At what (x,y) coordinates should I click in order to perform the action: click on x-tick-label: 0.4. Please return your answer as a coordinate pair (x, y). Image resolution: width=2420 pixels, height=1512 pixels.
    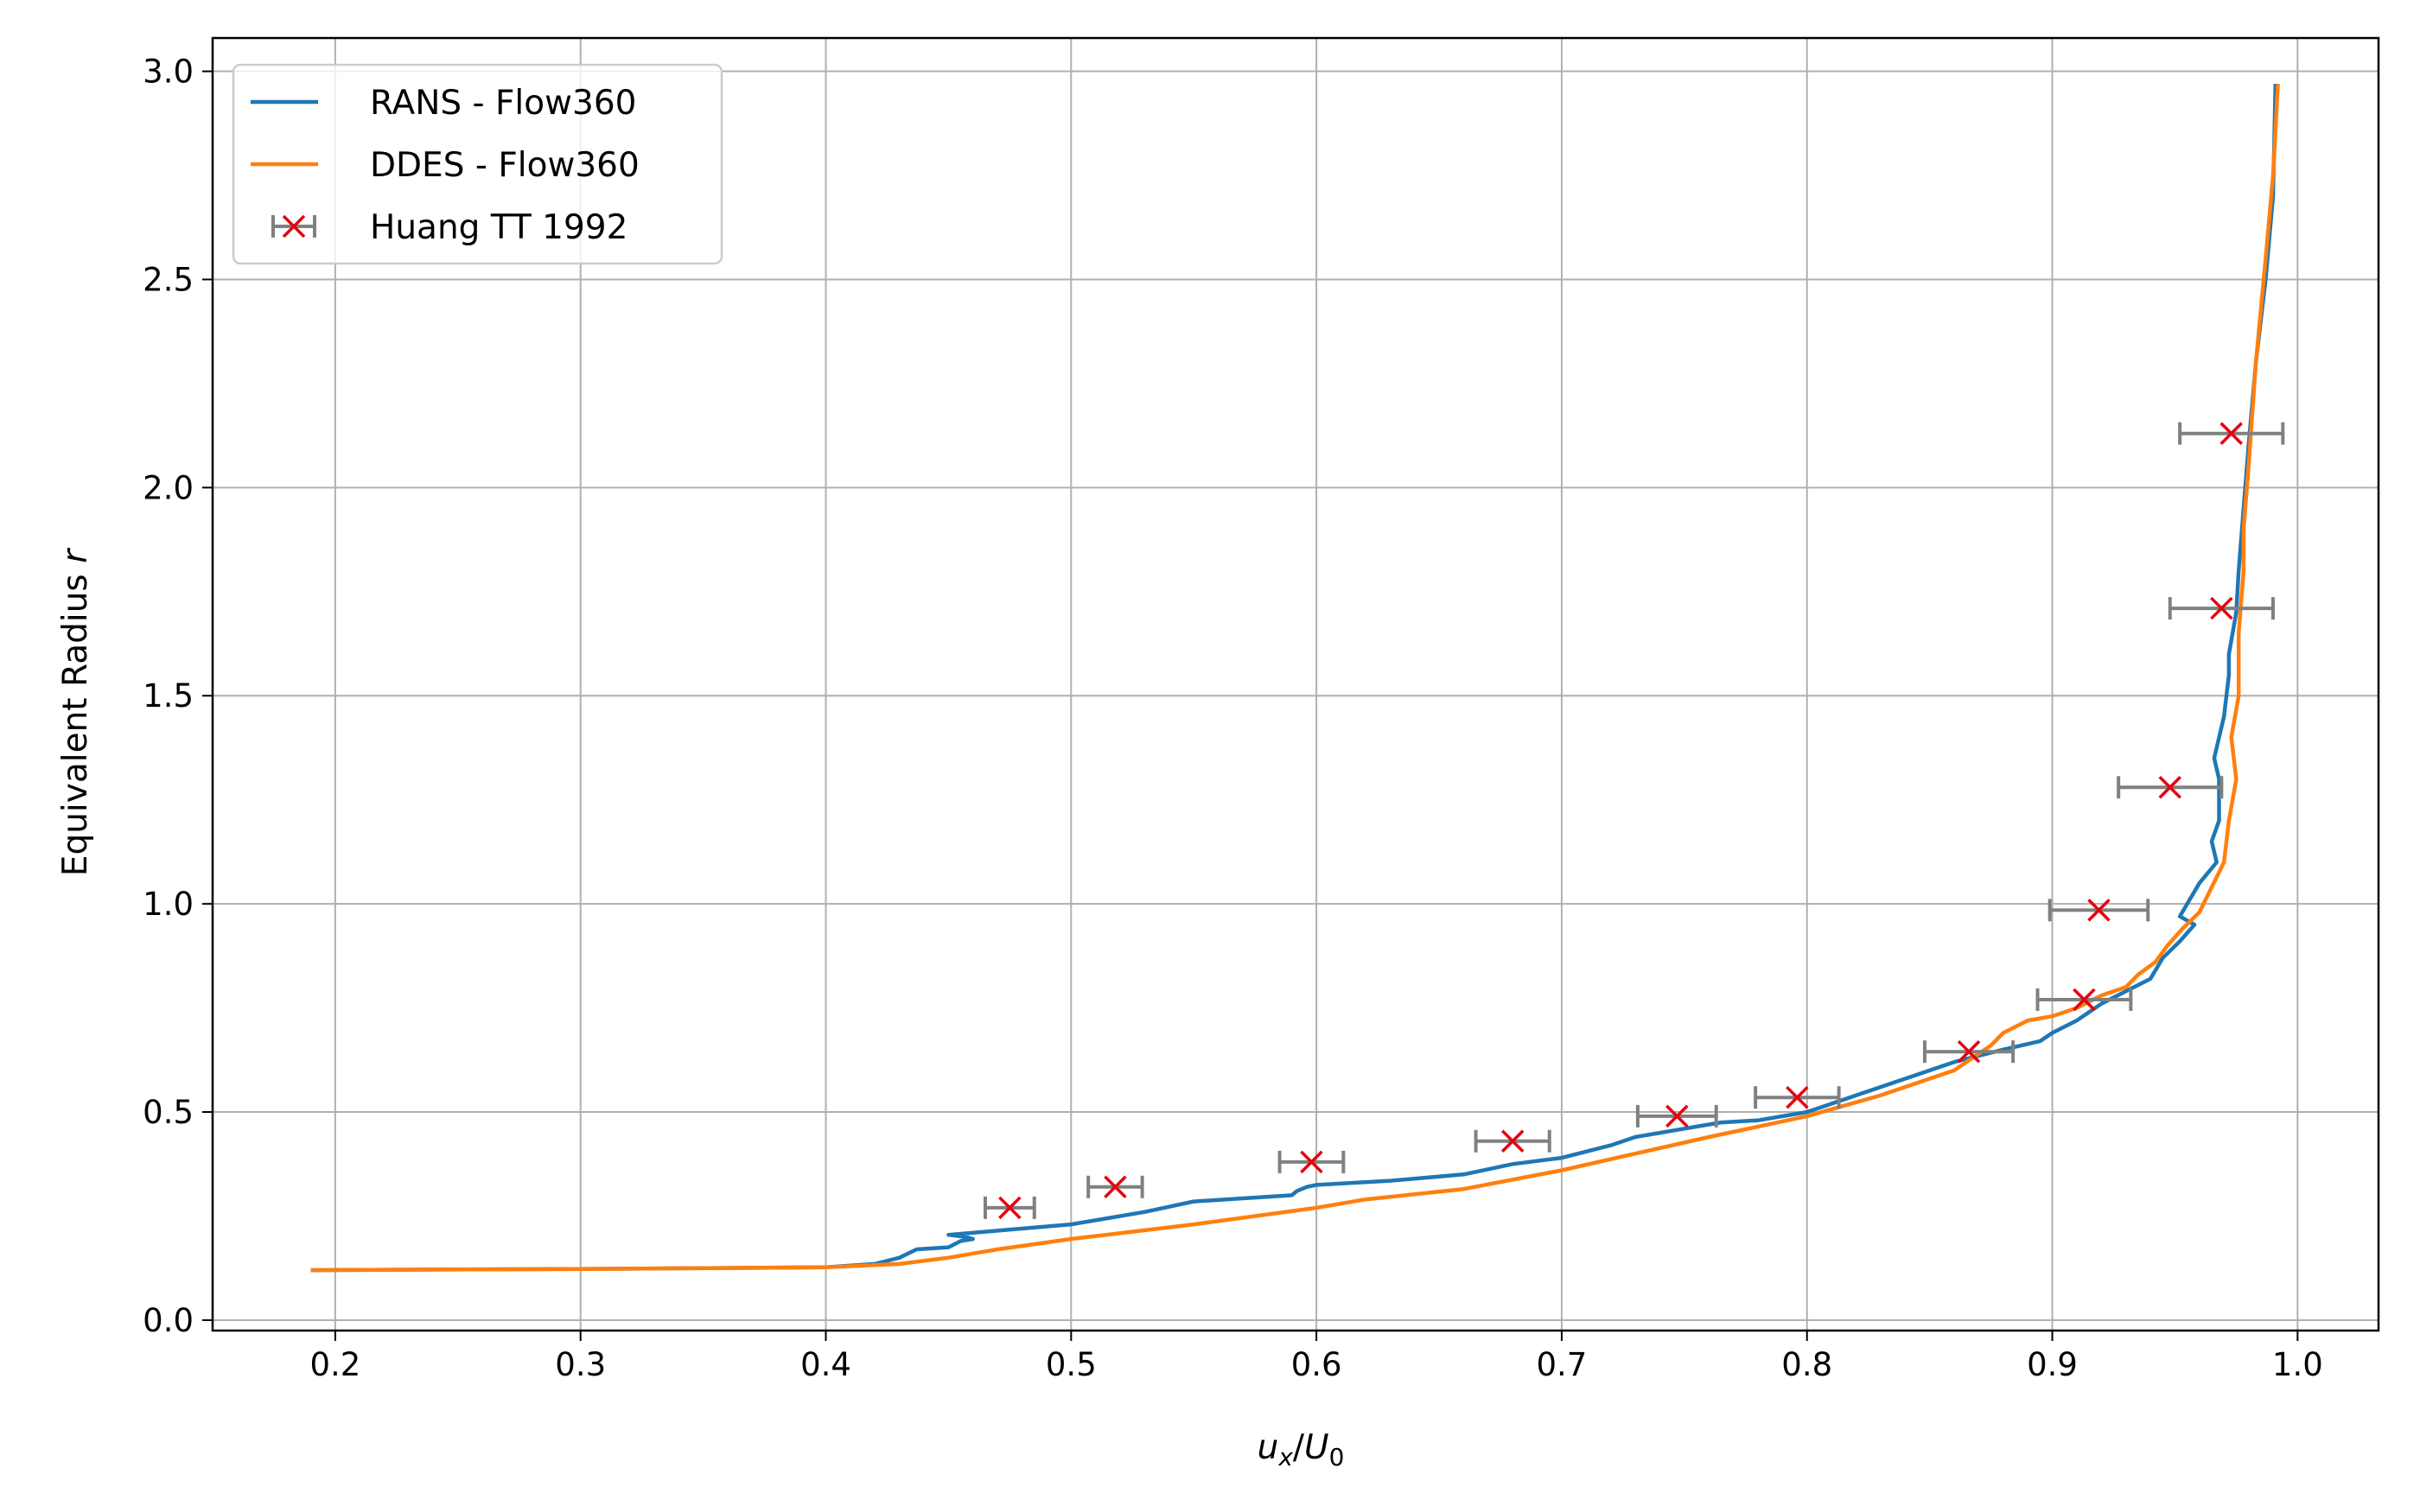
    Looking at the image, I should click on (825, 1364).